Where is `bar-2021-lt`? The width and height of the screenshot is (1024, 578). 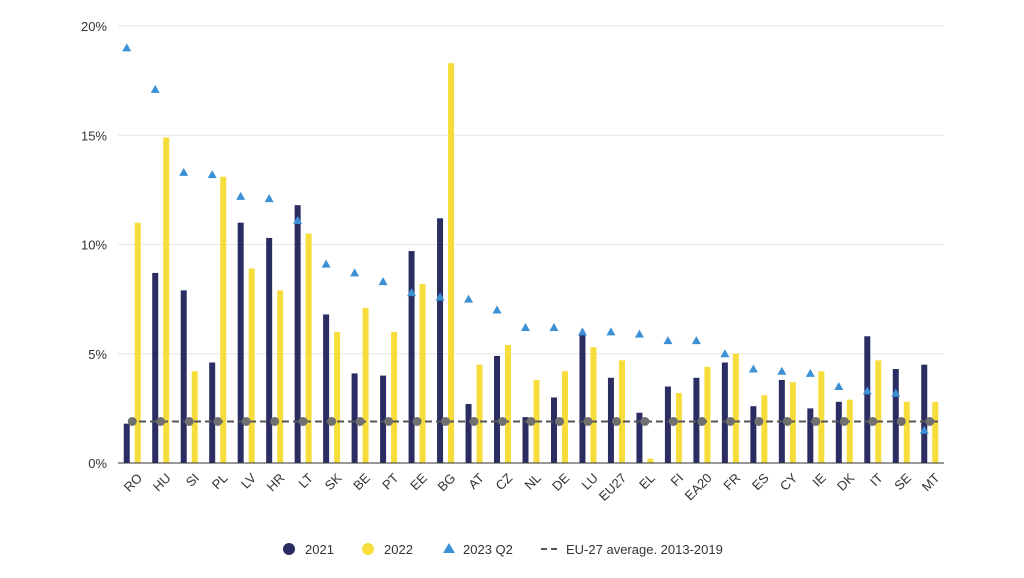
bar-2021-lt is located at coordinates (297, 334).